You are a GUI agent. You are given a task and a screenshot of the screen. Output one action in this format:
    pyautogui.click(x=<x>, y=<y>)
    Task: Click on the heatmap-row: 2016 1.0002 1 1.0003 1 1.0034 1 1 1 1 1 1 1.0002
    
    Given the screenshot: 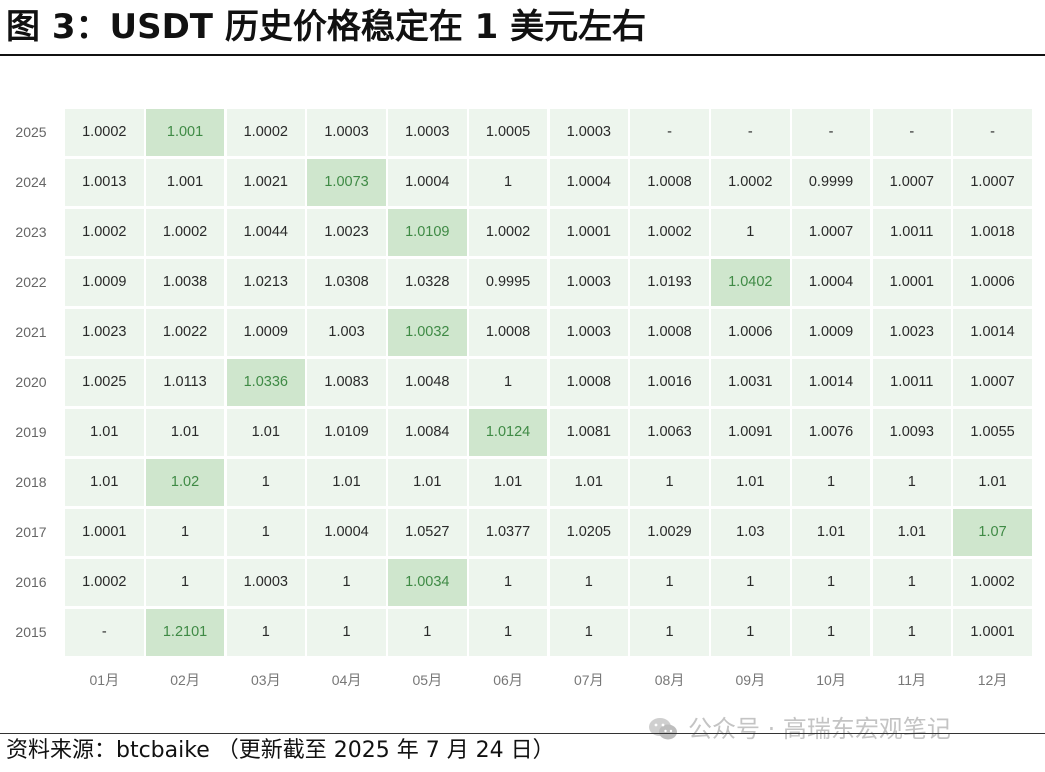 What is the action you would take?
    pyautogui.click(x=522, y=582)
    